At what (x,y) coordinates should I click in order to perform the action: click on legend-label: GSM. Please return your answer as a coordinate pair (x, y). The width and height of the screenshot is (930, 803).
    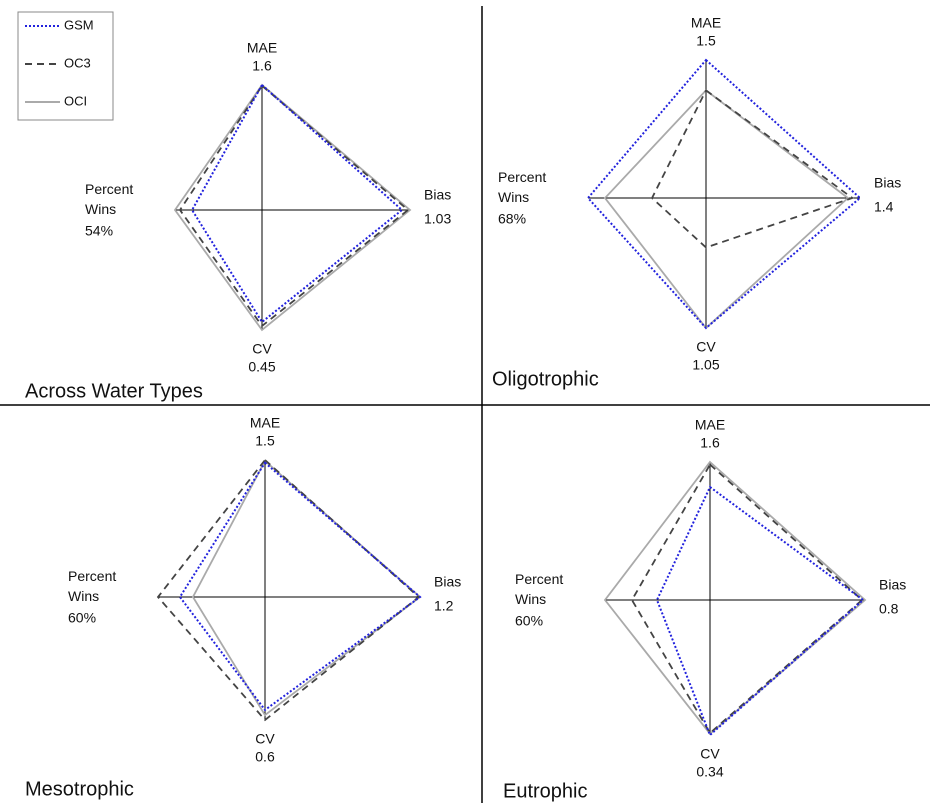
    Looking at the image, I should click on (79, 24).